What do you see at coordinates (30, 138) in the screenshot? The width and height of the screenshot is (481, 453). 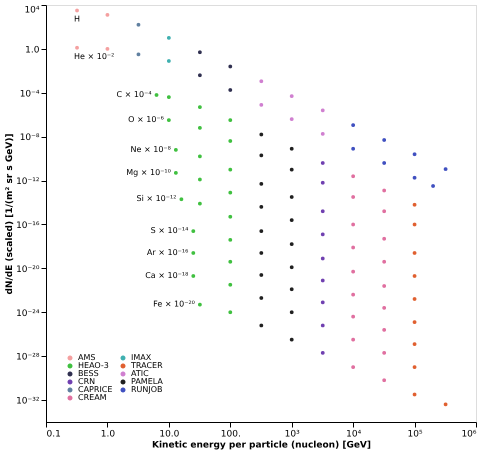 I see `y-tick-label: 10⁻⁸` at bounding box center [30, 138].